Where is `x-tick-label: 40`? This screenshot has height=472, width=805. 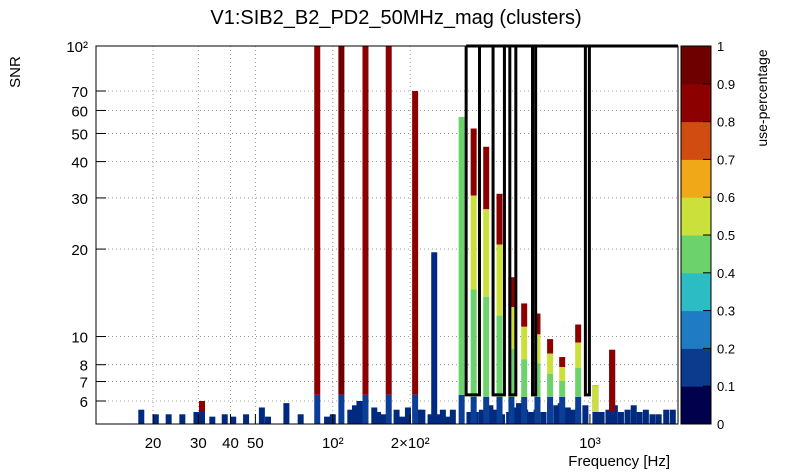
x-tick-label: 40 is located at coordinates (230, 443).